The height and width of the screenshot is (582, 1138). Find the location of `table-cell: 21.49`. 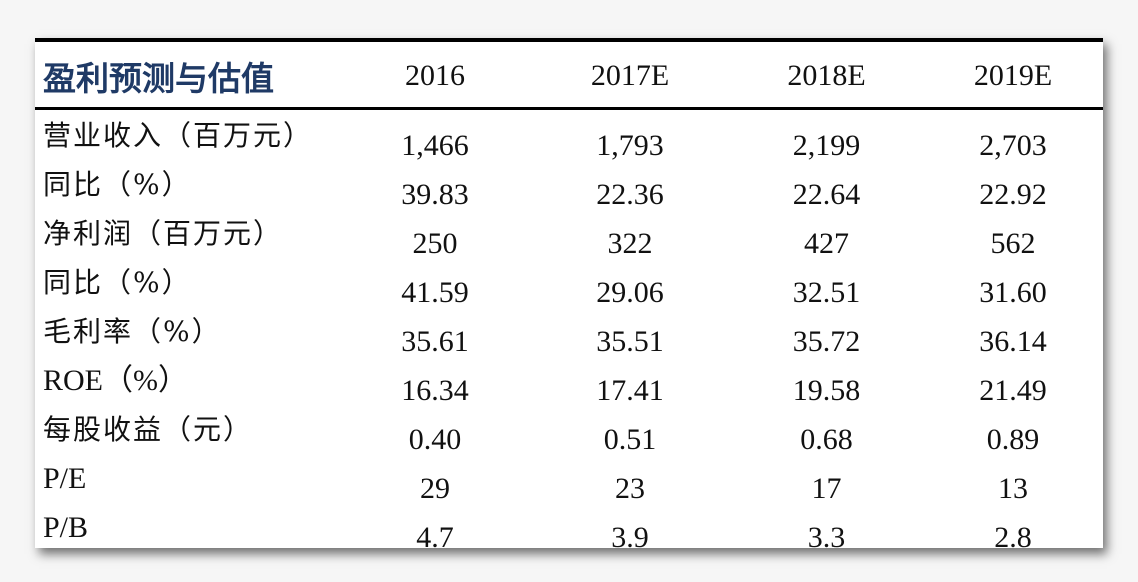

table-cell: 21.49 is located at coordinates (1013, 390).